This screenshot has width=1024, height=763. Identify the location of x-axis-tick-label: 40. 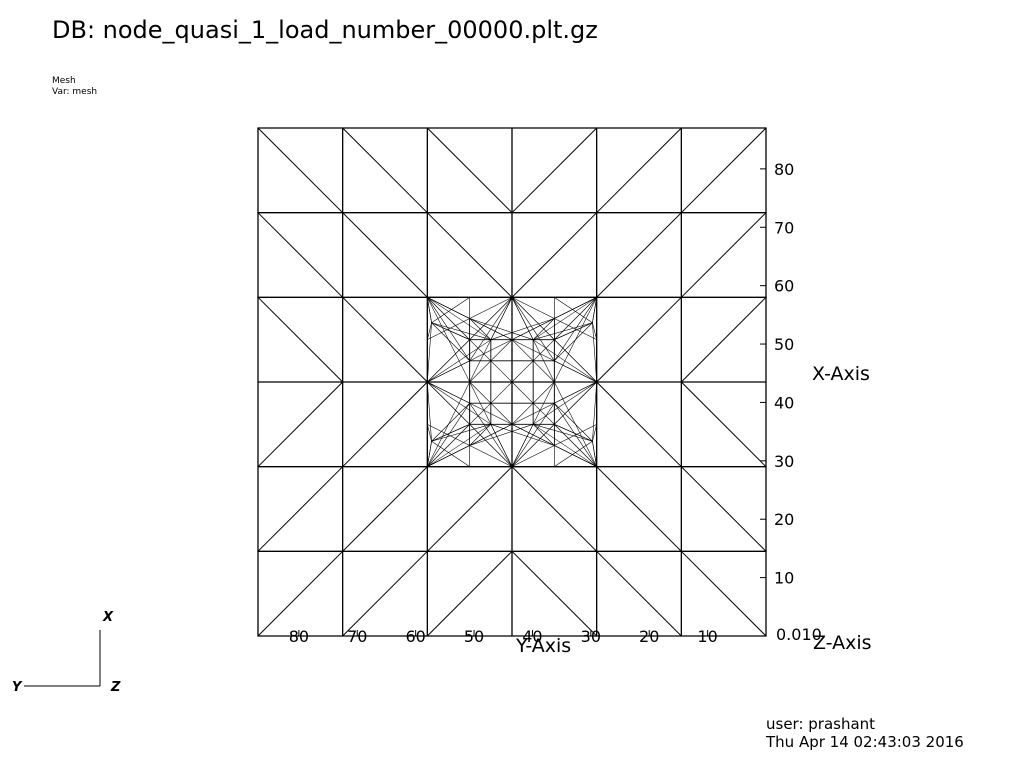
(784, 402).